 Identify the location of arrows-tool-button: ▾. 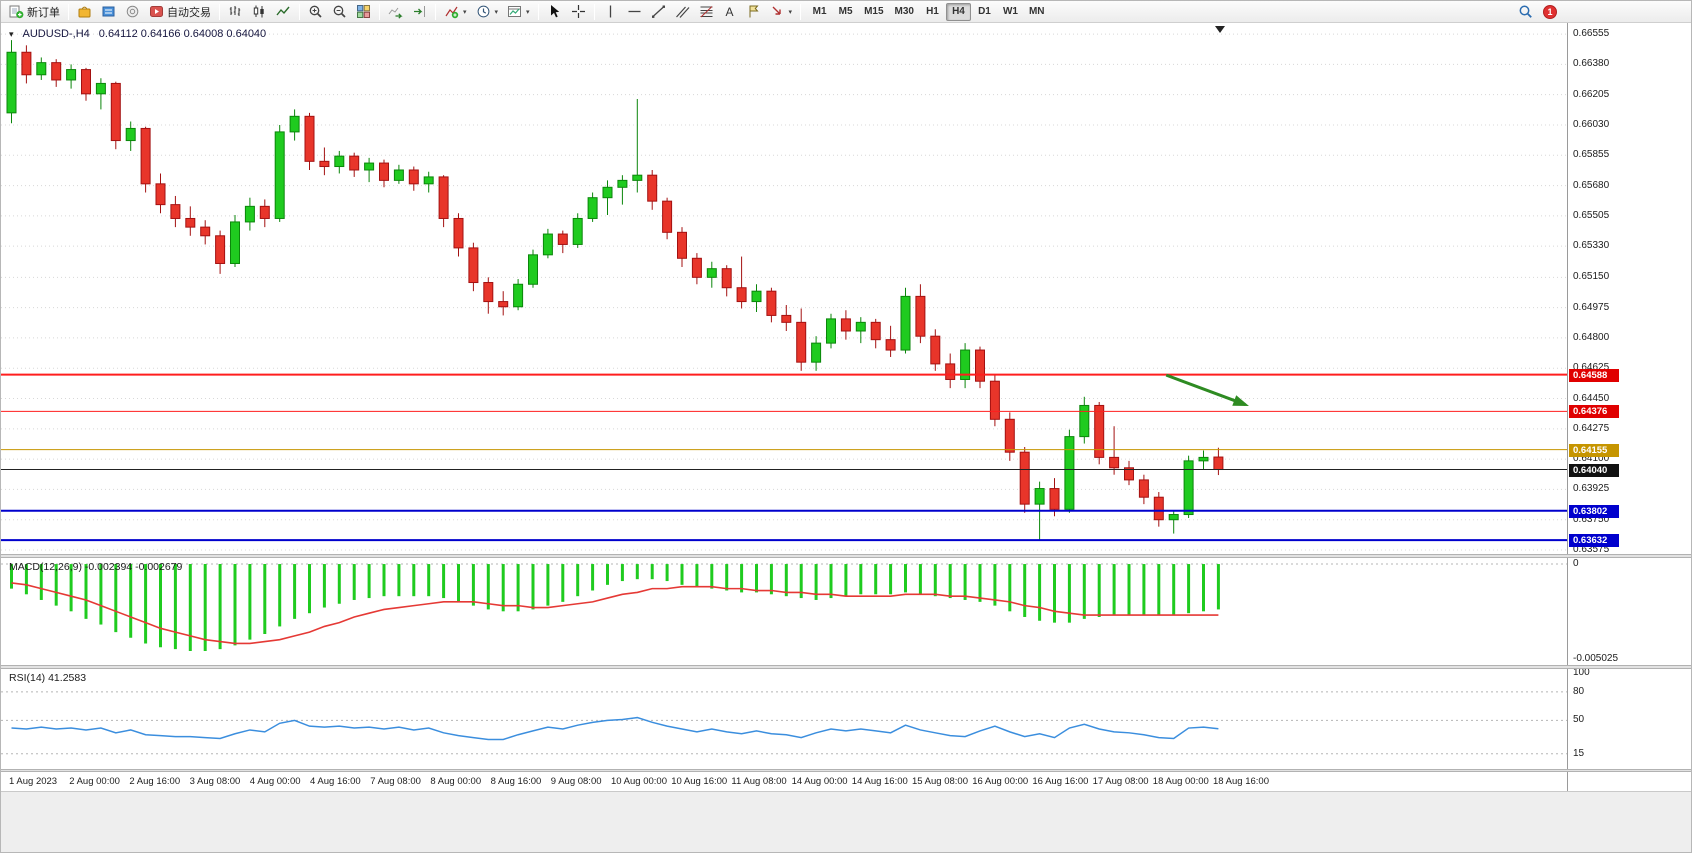
(781, 12).